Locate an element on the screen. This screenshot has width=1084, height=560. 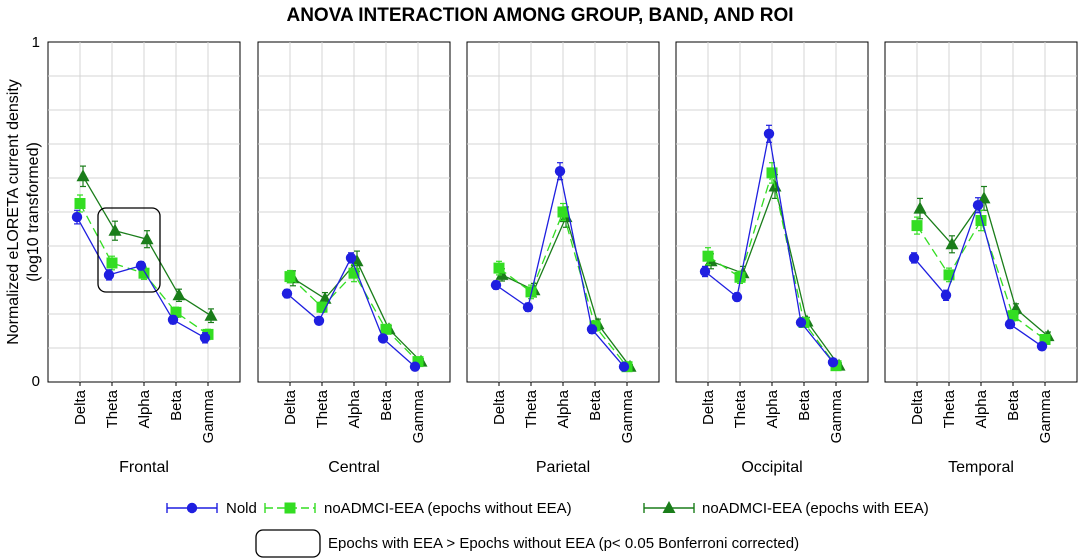
legend-label-nold: Nold is located at coordinates (241, 508).